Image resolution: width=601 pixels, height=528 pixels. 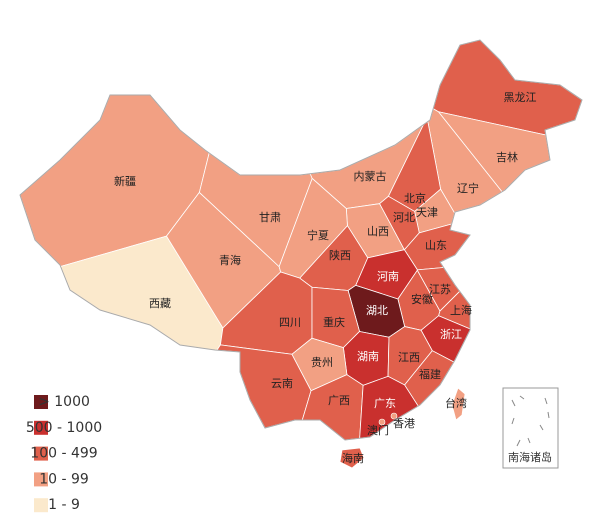 I want to click on inset-islands, so click(x=530, y=421).